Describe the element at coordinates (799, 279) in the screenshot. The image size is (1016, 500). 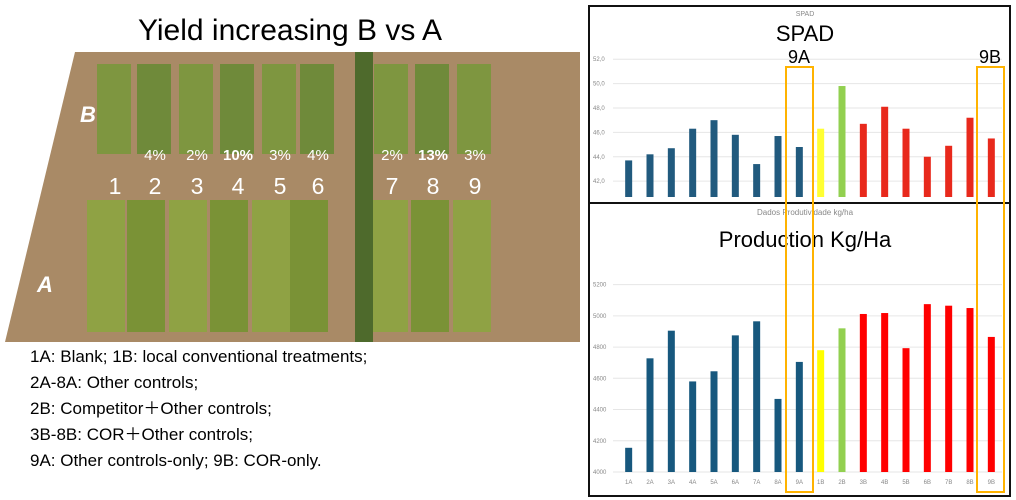
I see `highlight-box-9a` at that location.